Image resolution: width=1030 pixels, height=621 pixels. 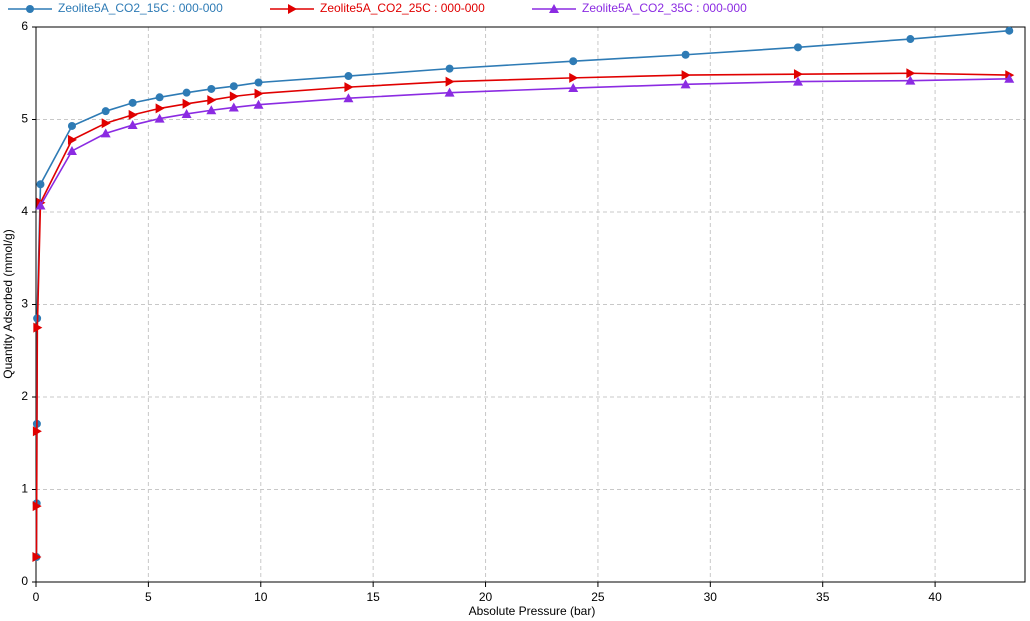 I want to click on y-tick-label: 4, so click(x=24, y=211).